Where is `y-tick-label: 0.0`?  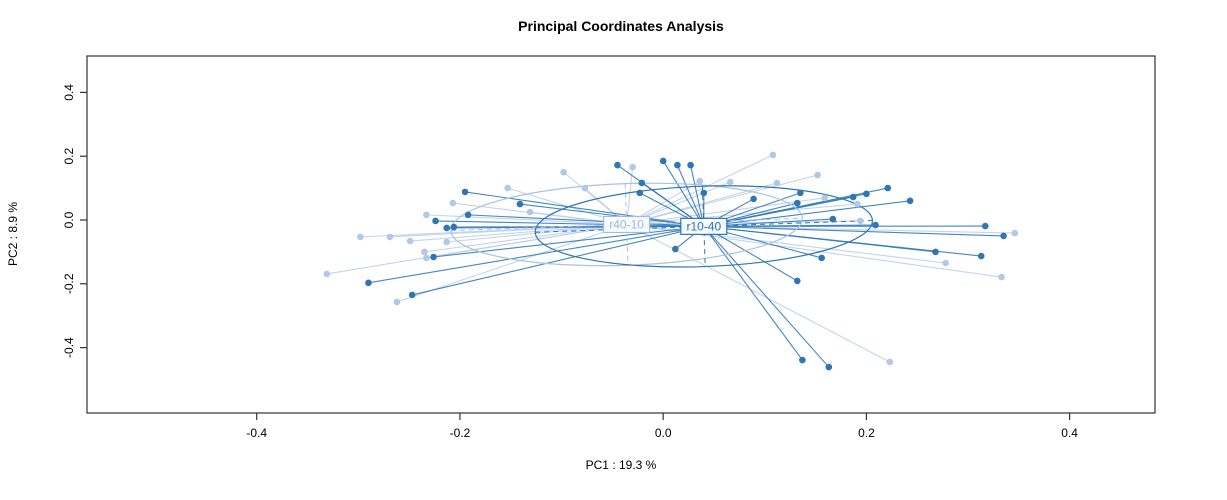 y-tick-label: 0.0 is located at coordinates (69, 219).